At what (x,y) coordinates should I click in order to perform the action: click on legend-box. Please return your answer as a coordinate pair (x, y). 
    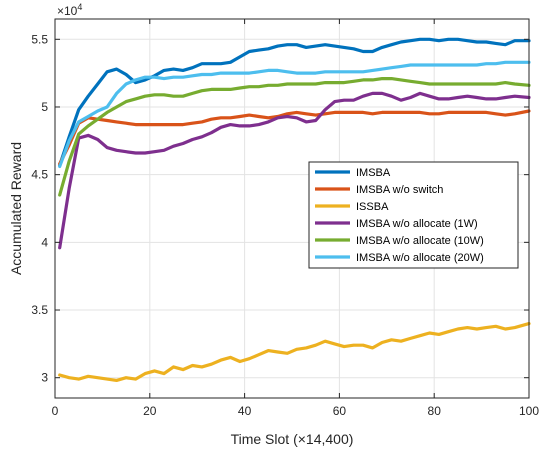
    Looking at the image, I should click on (413, 215).